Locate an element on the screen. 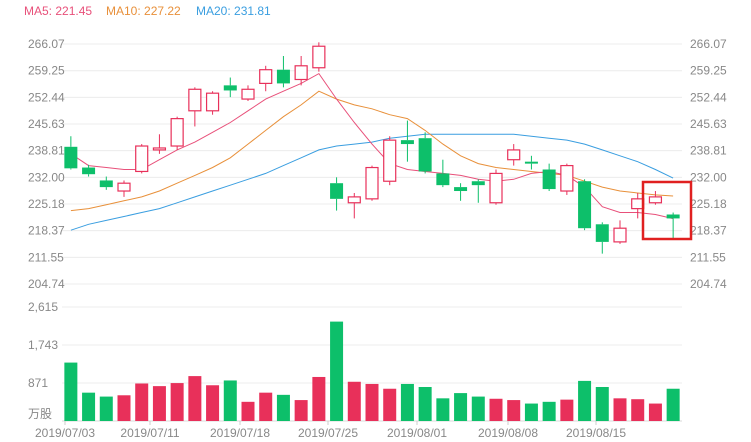  price-tick-label-right: 245.63 is located at coordinates (708, 124).